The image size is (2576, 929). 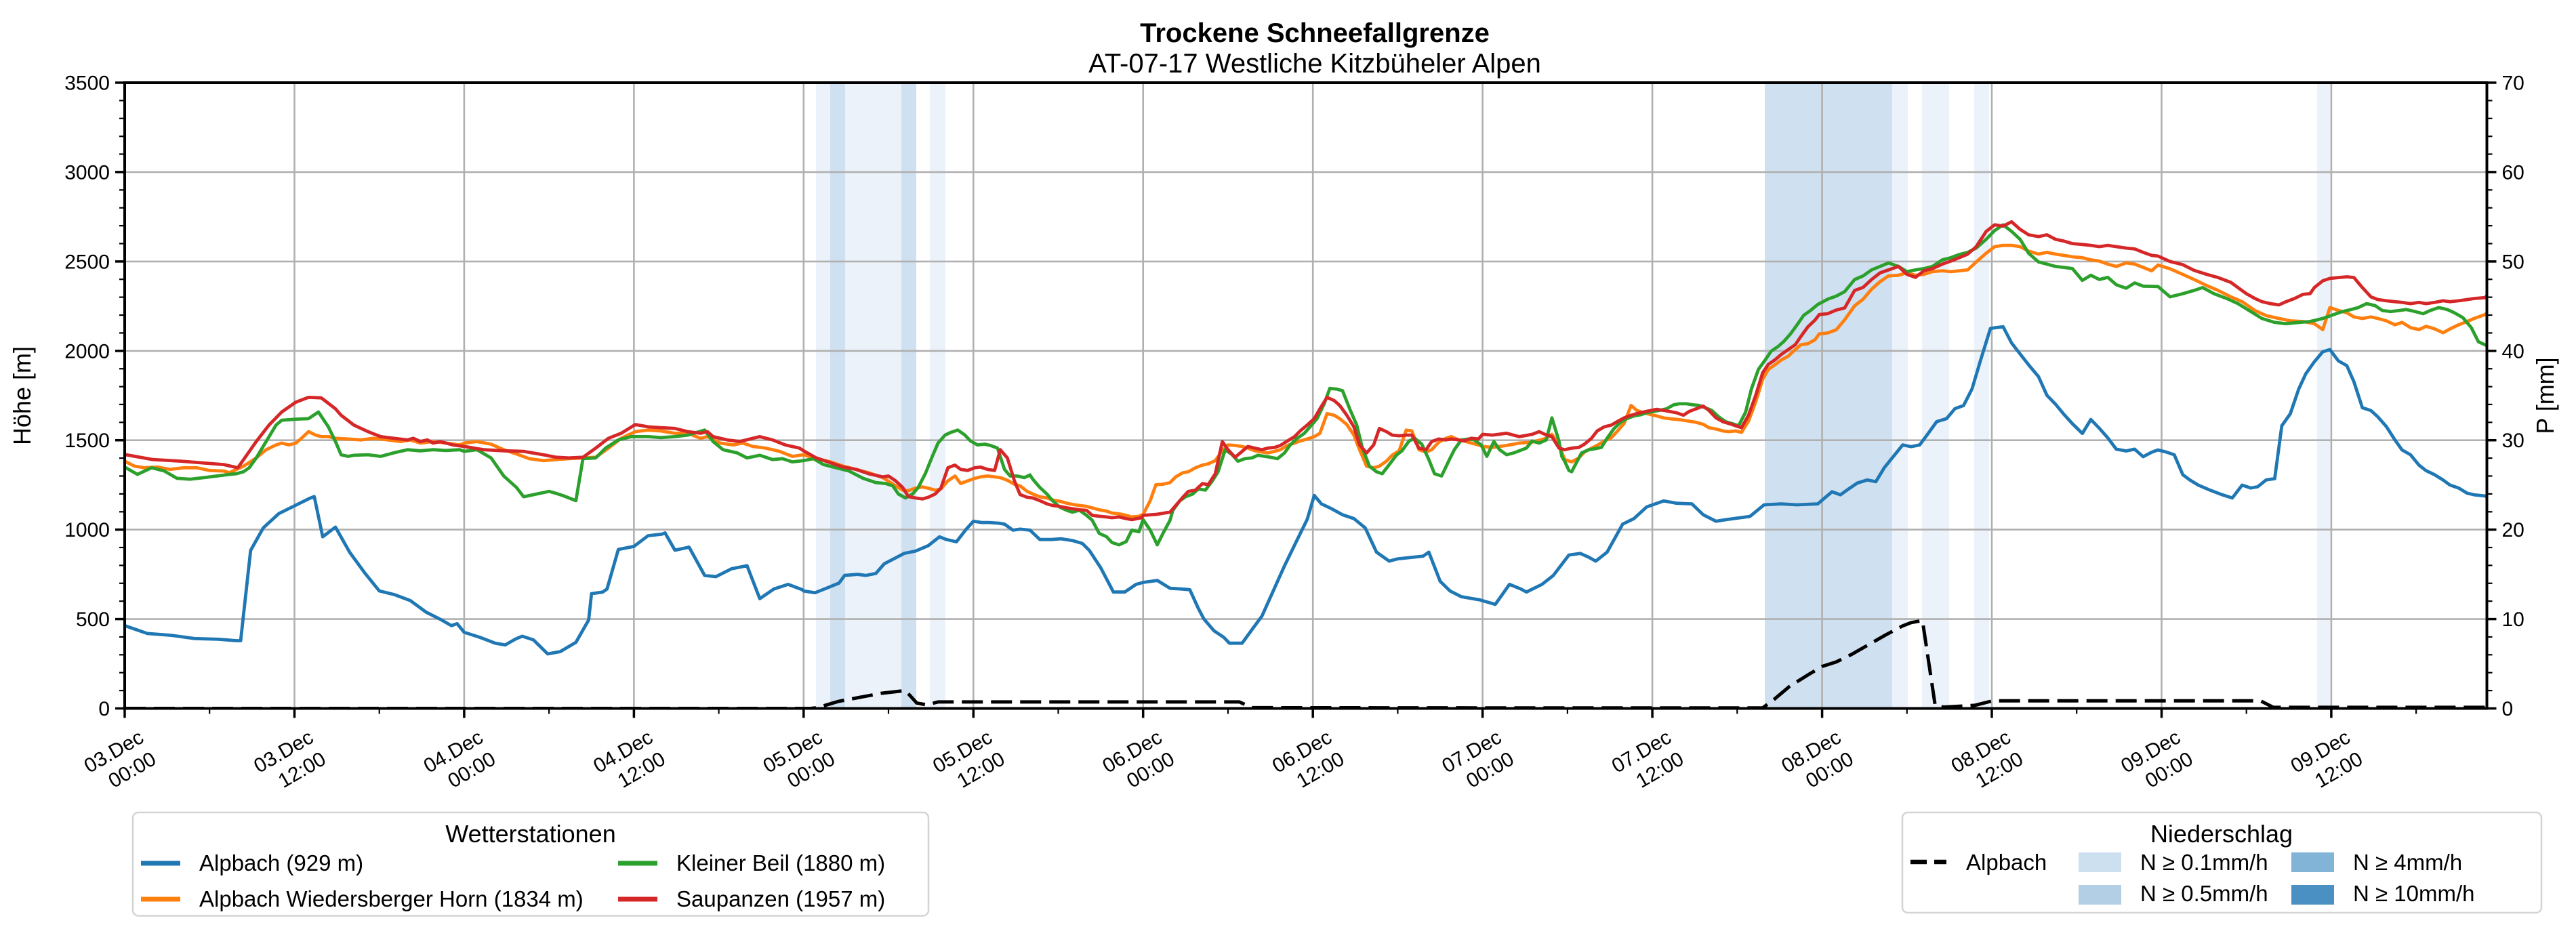 I want to click on svg-text: 30, so click(x=2513, y=441).